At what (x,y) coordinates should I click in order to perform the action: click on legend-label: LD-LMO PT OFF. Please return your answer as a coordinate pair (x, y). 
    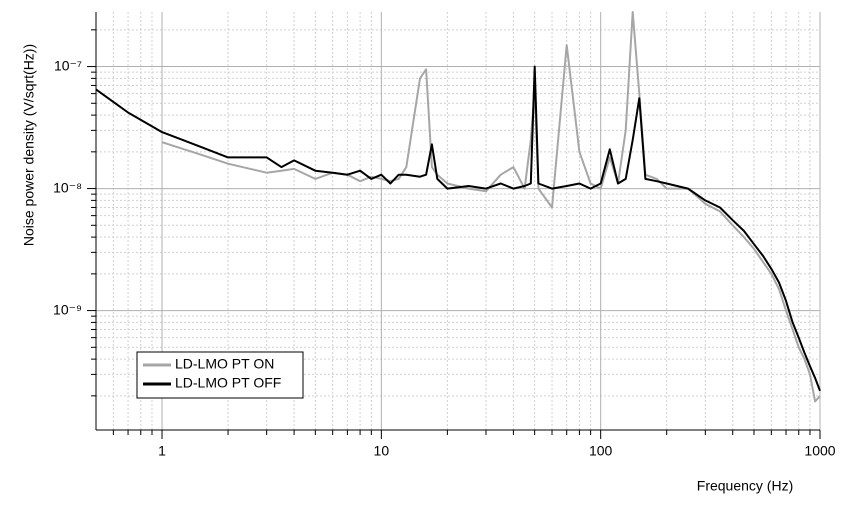
    Looking at the image, I should click on (228, 383).